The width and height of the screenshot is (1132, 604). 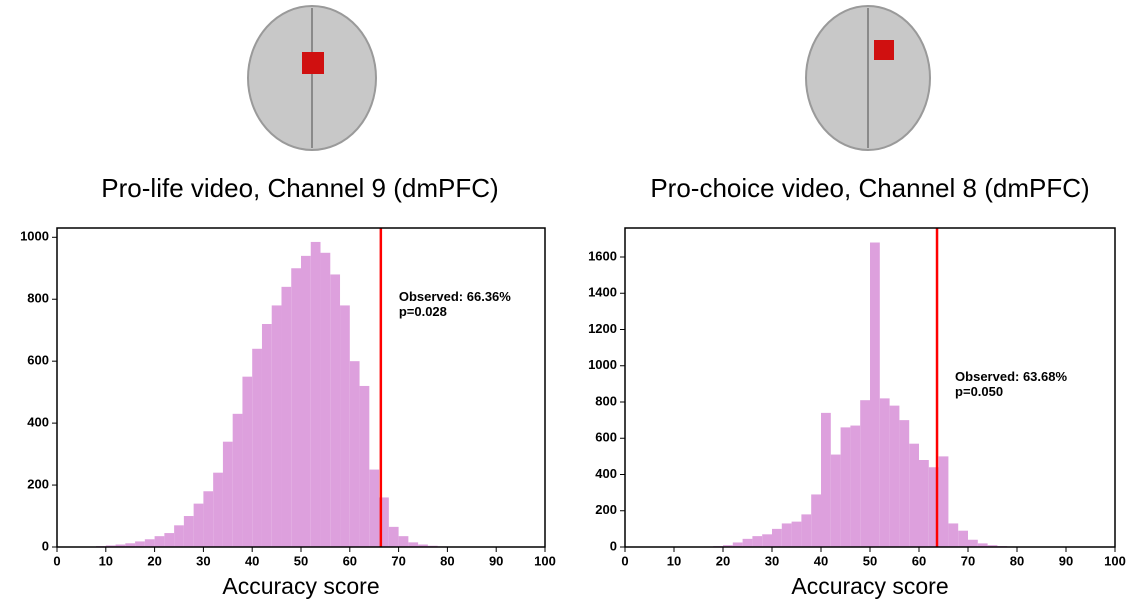 I want to click on chart-title: Pro-life video, Channel 9 (dmPFC), so click(x=299, y=188).